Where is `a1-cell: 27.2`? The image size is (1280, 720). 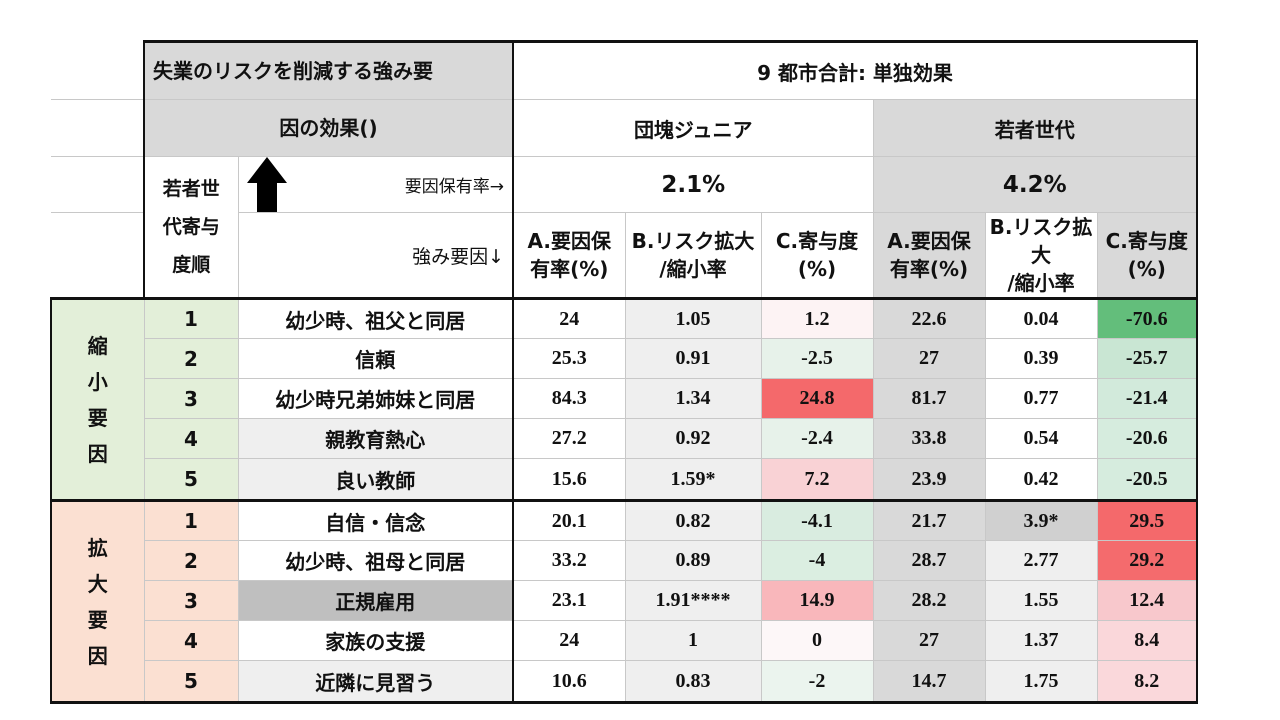 a1-cell: 27.2 is located at coordinates (569, 438).